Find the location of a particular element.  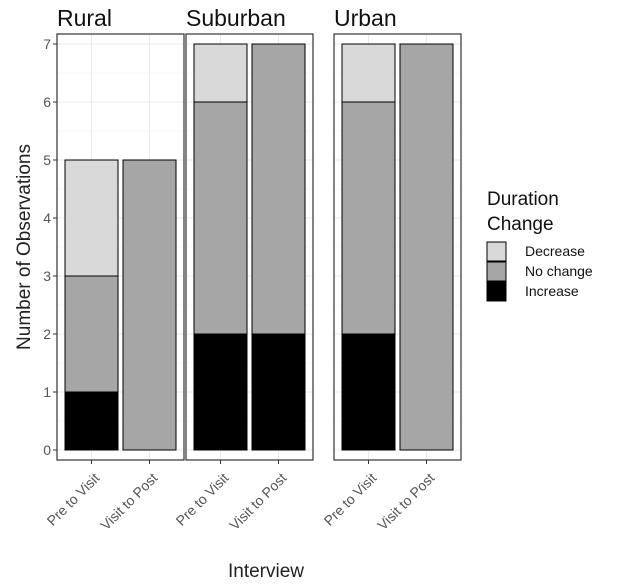

bar-segment-suburban-visit-to-post-increase is located at coordinates (278, 392).